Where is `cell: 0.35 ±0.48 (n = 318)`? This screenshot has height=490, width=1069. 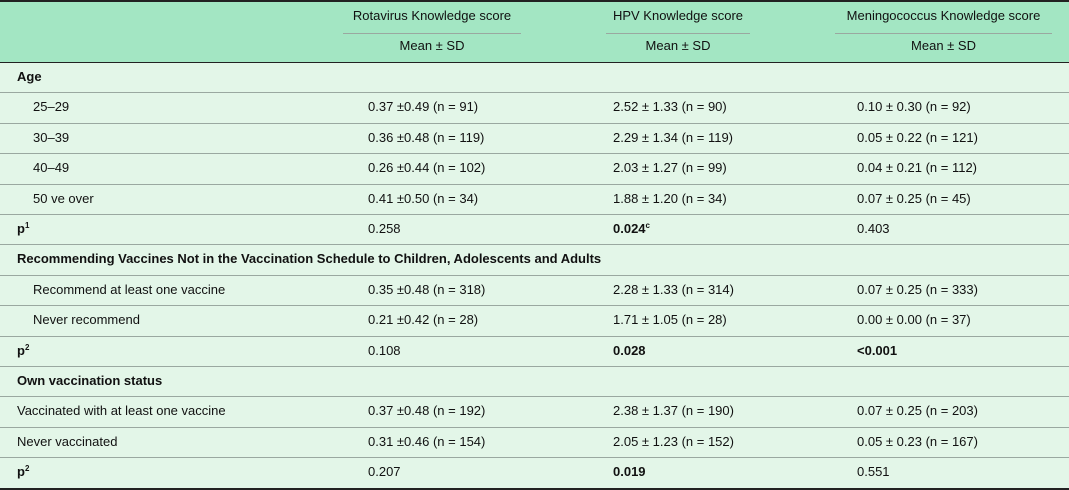 cell: 0.35 ±0.48 (n = 318) is located at coordinates (427, 289).